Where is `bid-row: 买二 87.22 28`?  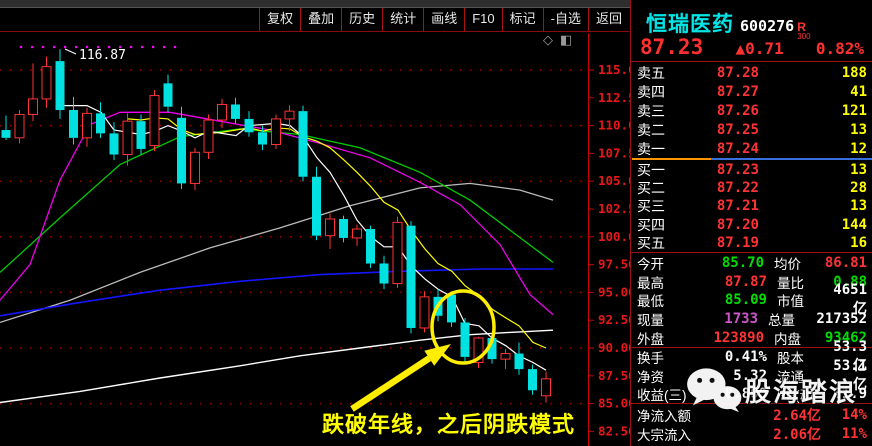
bid-row: 买二 87.22 28 is located at coordinates (751, 188).